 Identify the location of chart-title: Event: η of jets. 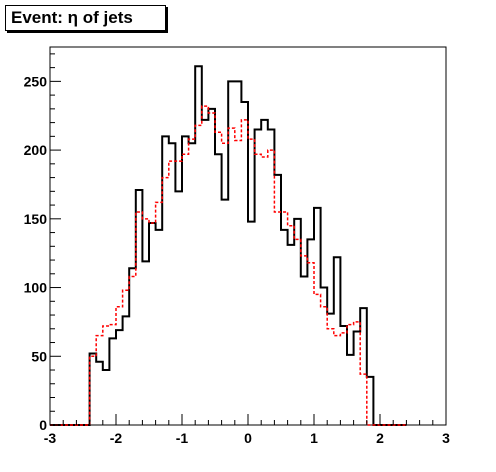
(85, 18).